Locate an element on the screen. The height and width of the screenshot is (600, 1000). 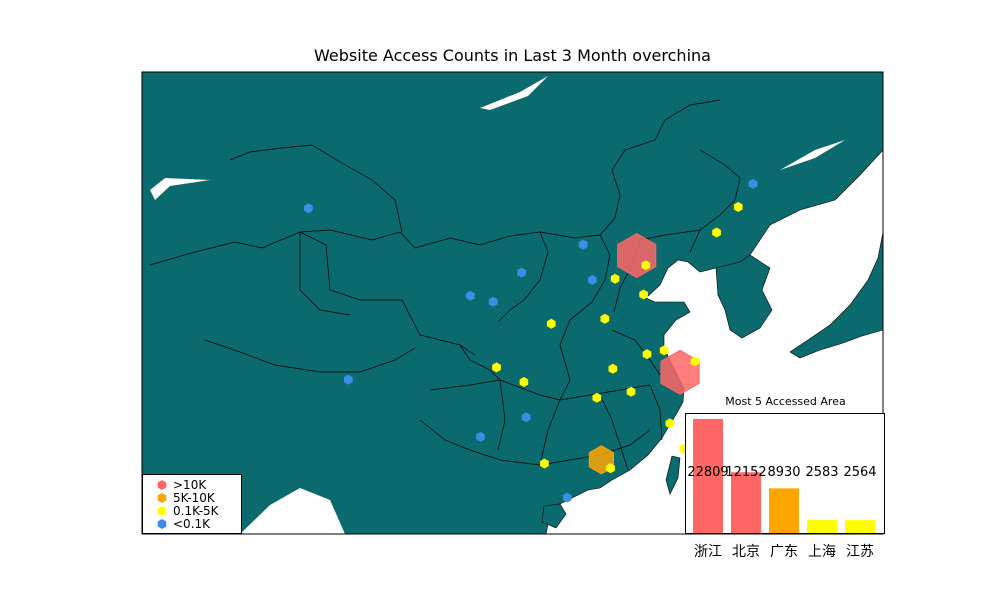
legend: >10K 5K-10K 0.1K-5K <0.1K is located at coordinates (192, 504).